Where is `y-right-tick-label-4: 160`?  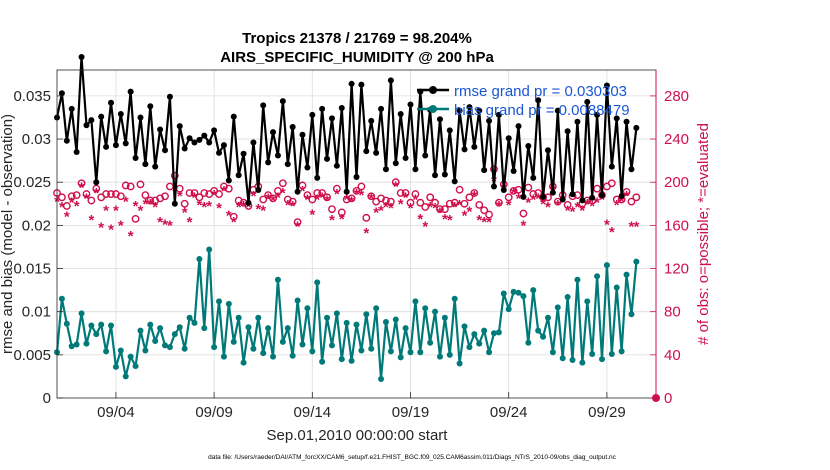 y-right-tick-label-4: 160 is located at coordinates (676, 225).